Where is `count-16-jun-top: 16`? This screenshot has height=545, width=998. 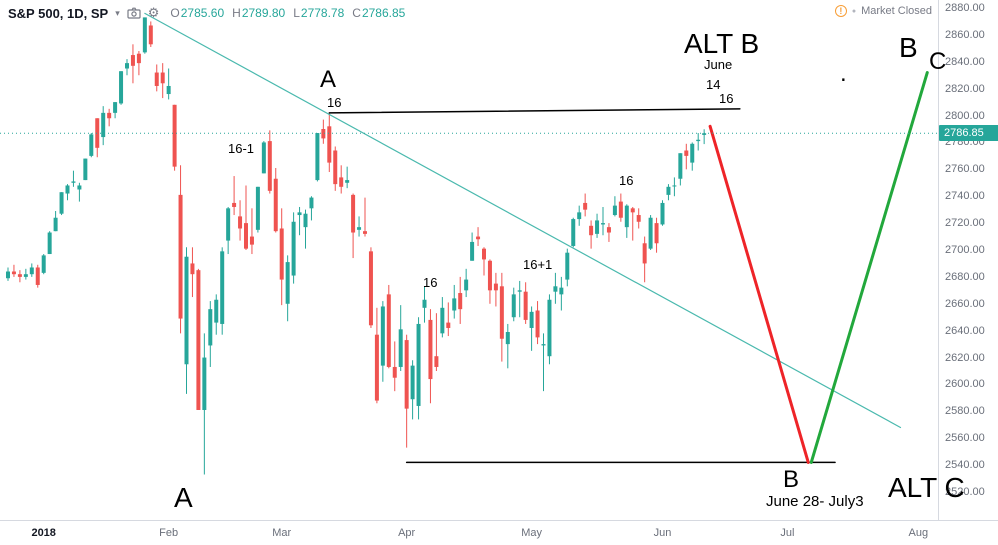 count-16-jun-top: 16 is located at coordinates (726, 98).